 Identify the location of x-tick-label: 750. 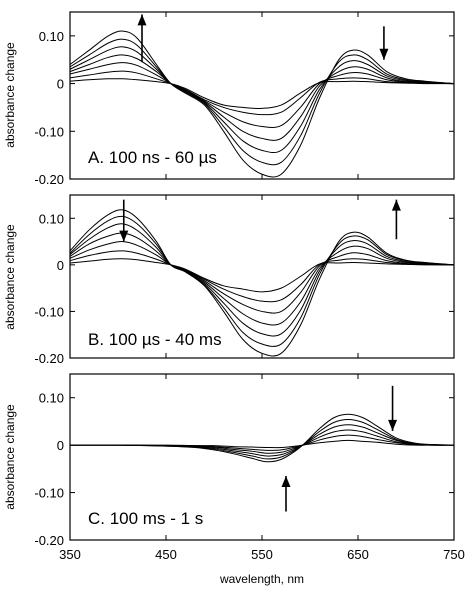
(454, 554).